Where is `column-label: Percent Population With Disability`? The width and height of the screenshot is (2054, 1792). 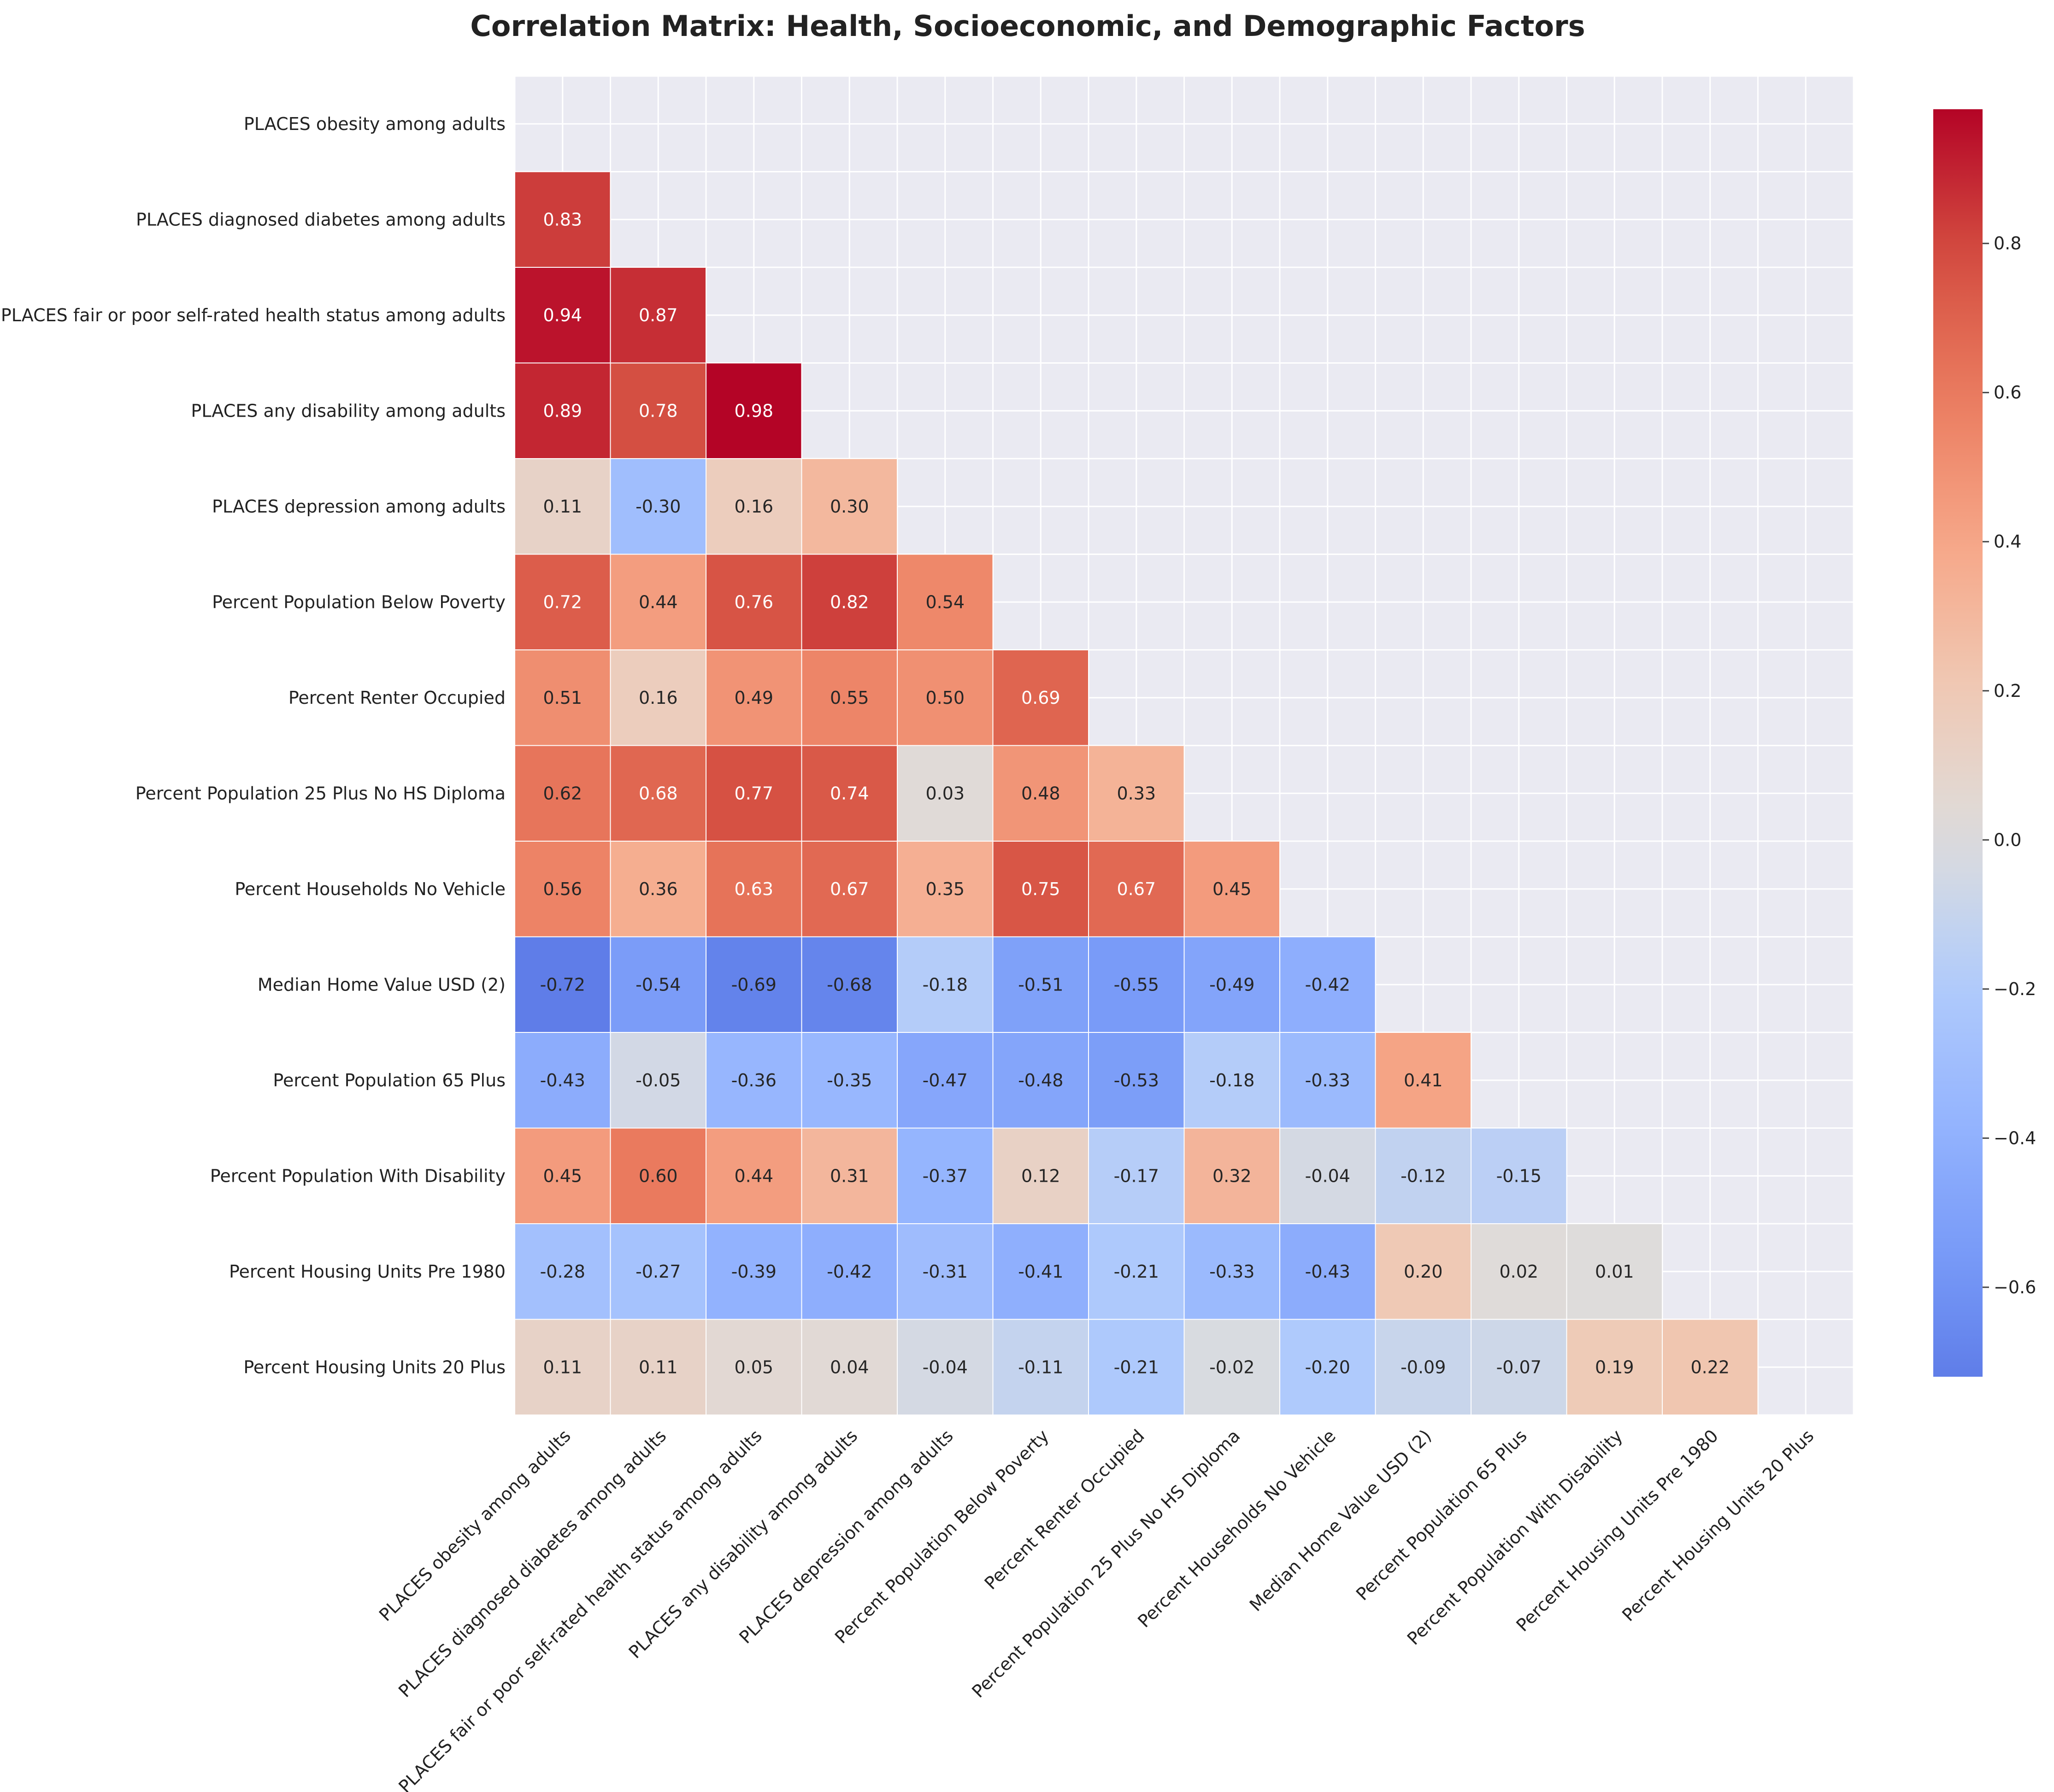 column-label: Percent Population With Disability is located at coordinates (1515, 1538).